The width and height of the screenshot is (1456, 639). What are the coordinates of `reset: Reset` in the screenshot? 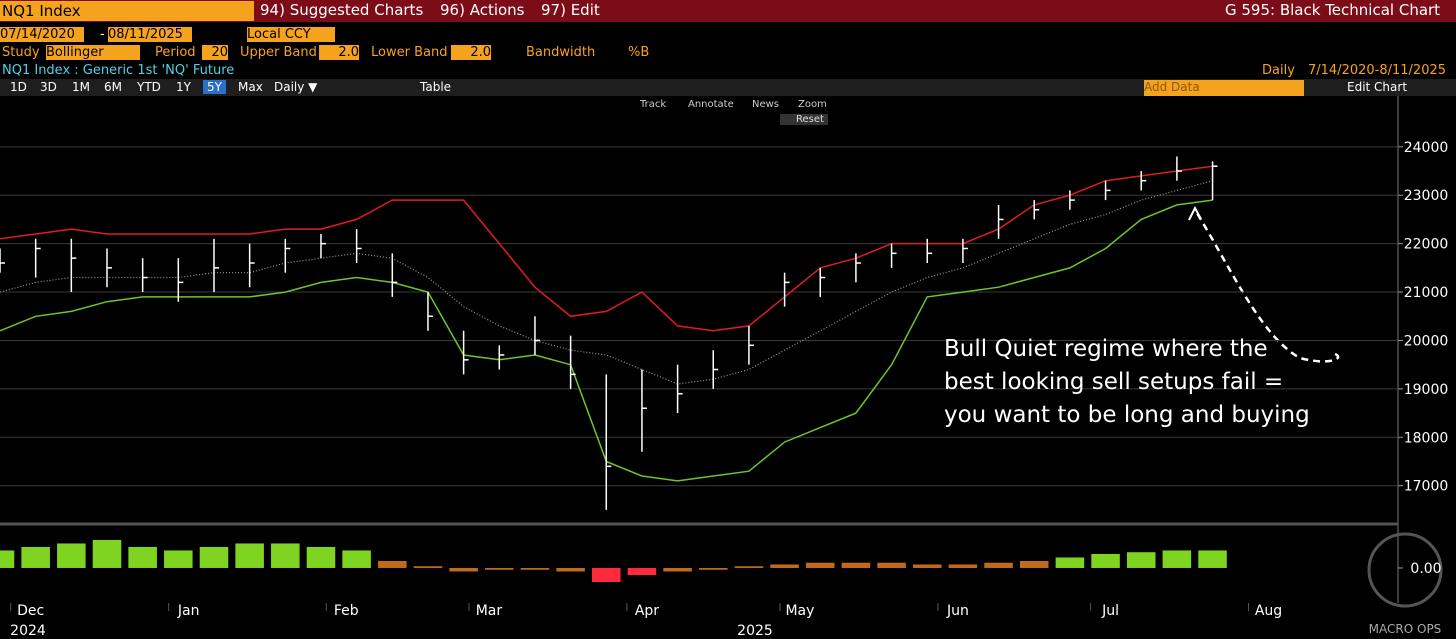 It's located at (804, 119).